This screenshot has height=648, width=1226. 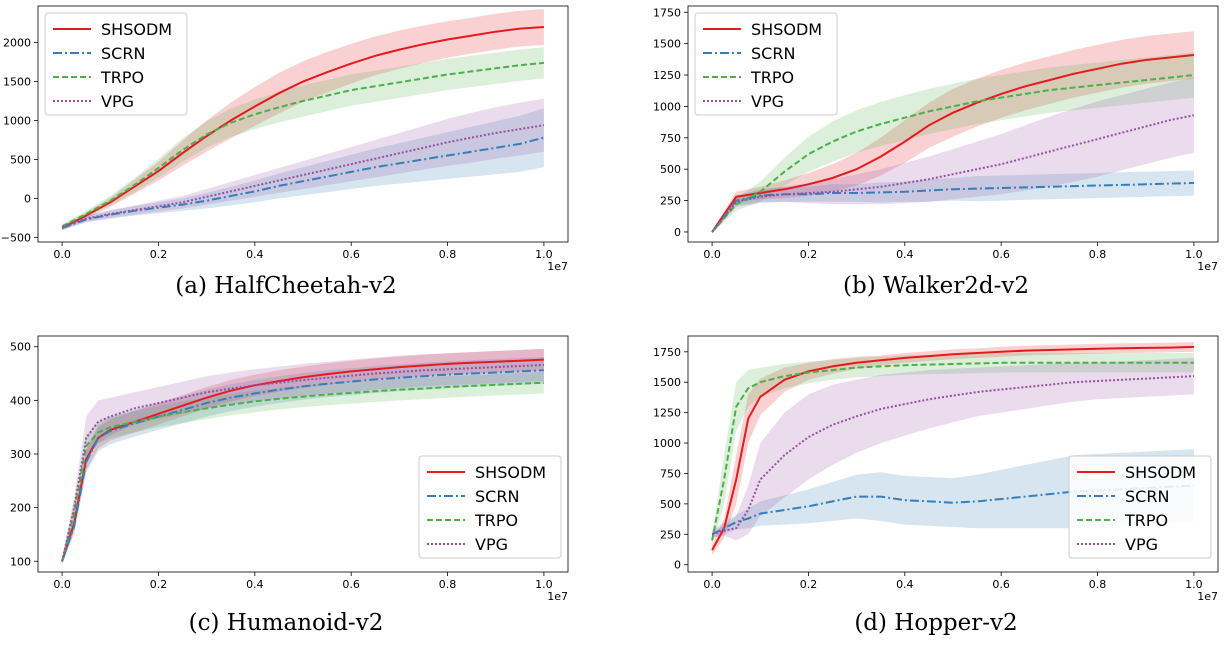 I want to click on subfigure-caption: (c) Humanoid-v2, so click(x=286, y=623).